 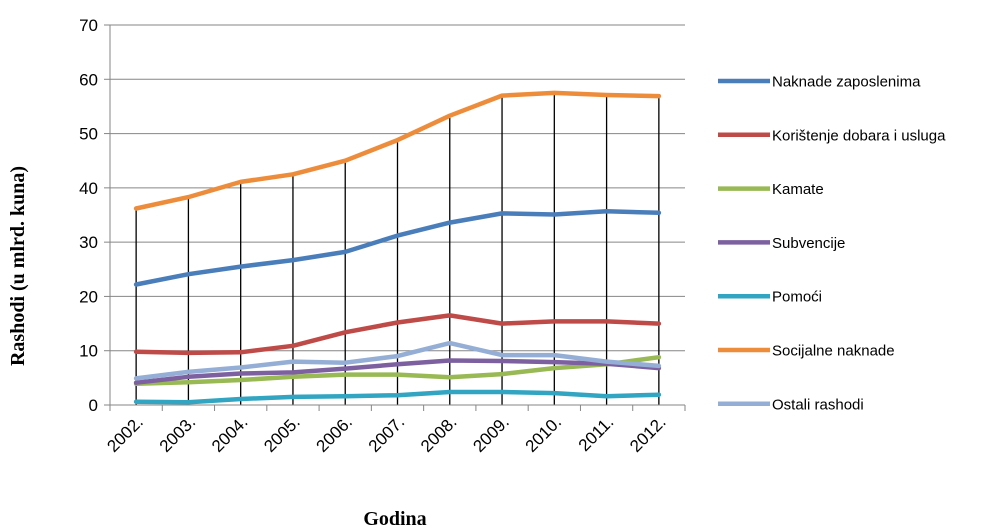 What do you see at coordinates (491, 434) in the screenshot?
I see `x-tick-label: 2009.` at bounding box center [491, 434].